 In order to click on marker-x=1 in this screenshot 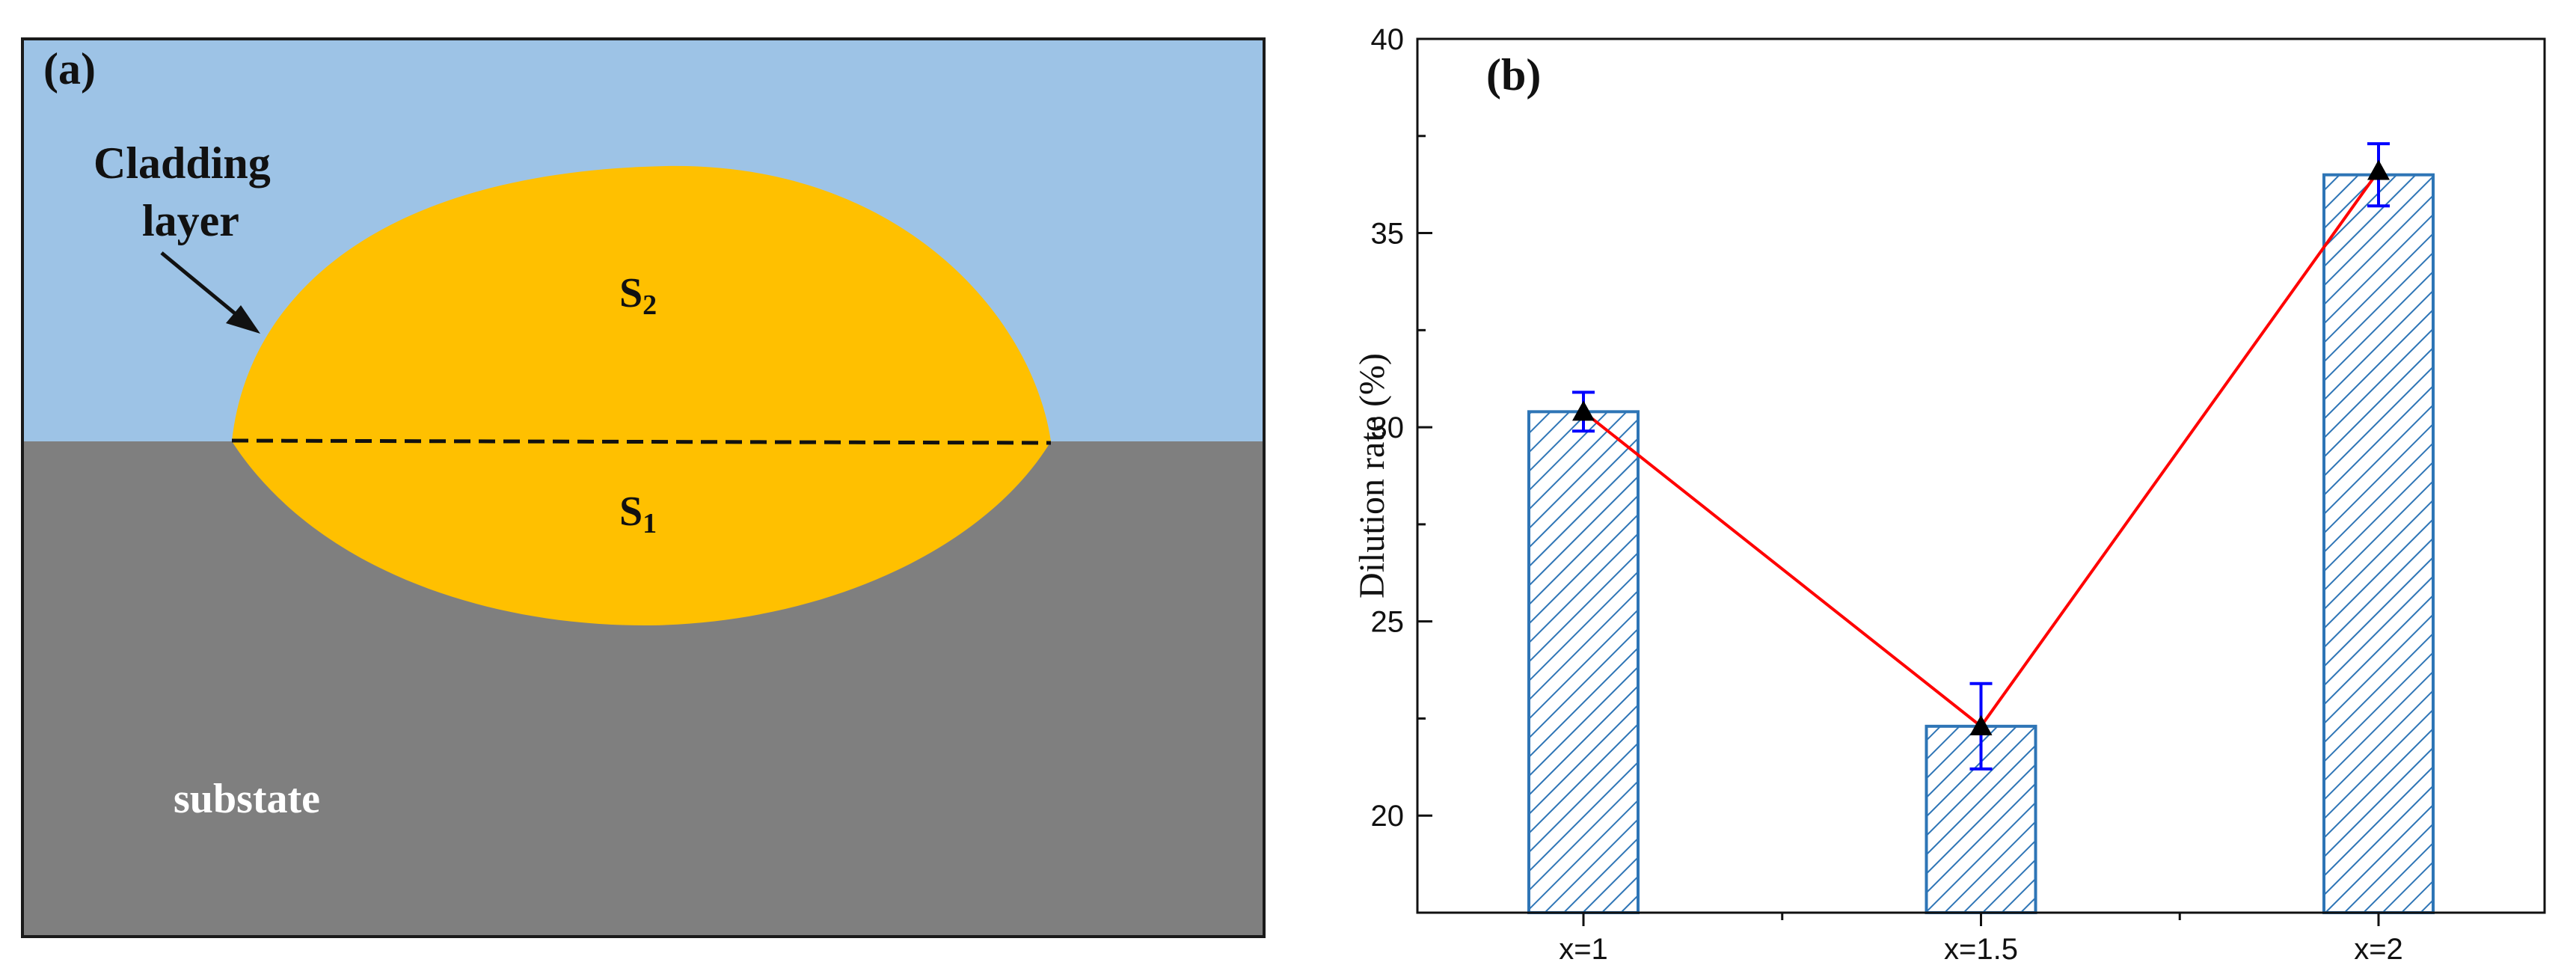, I will do `click(1583, 410)`.